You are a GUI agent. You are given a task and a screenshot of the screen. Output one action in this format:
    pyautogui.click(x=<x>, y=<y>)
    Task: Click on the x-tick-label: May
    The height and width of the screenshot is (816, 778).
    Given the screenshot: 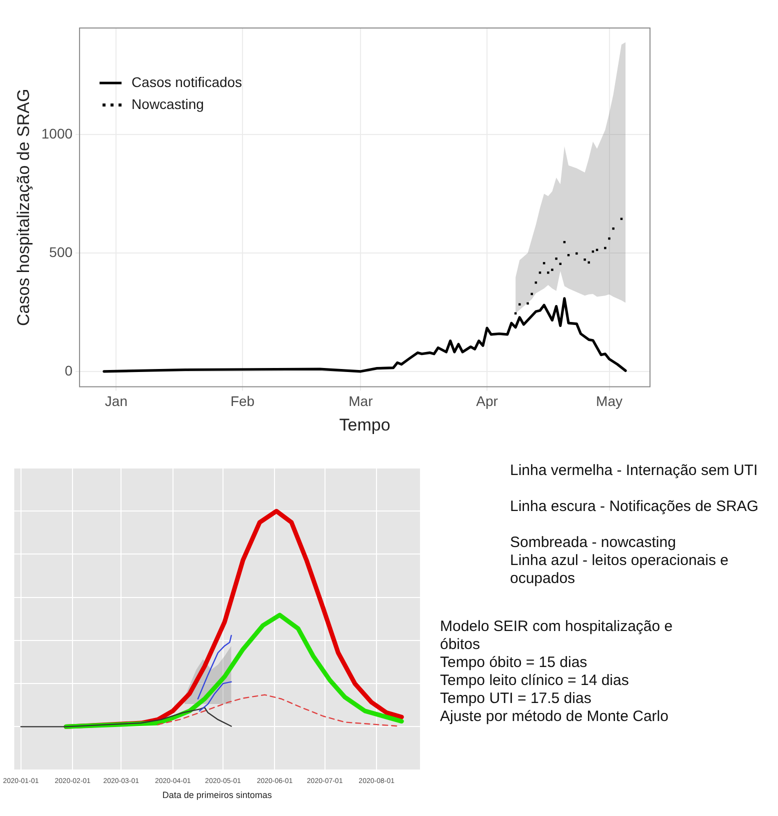 What is the action you would take?
    pyautogui.click(x=609, y=401)
    